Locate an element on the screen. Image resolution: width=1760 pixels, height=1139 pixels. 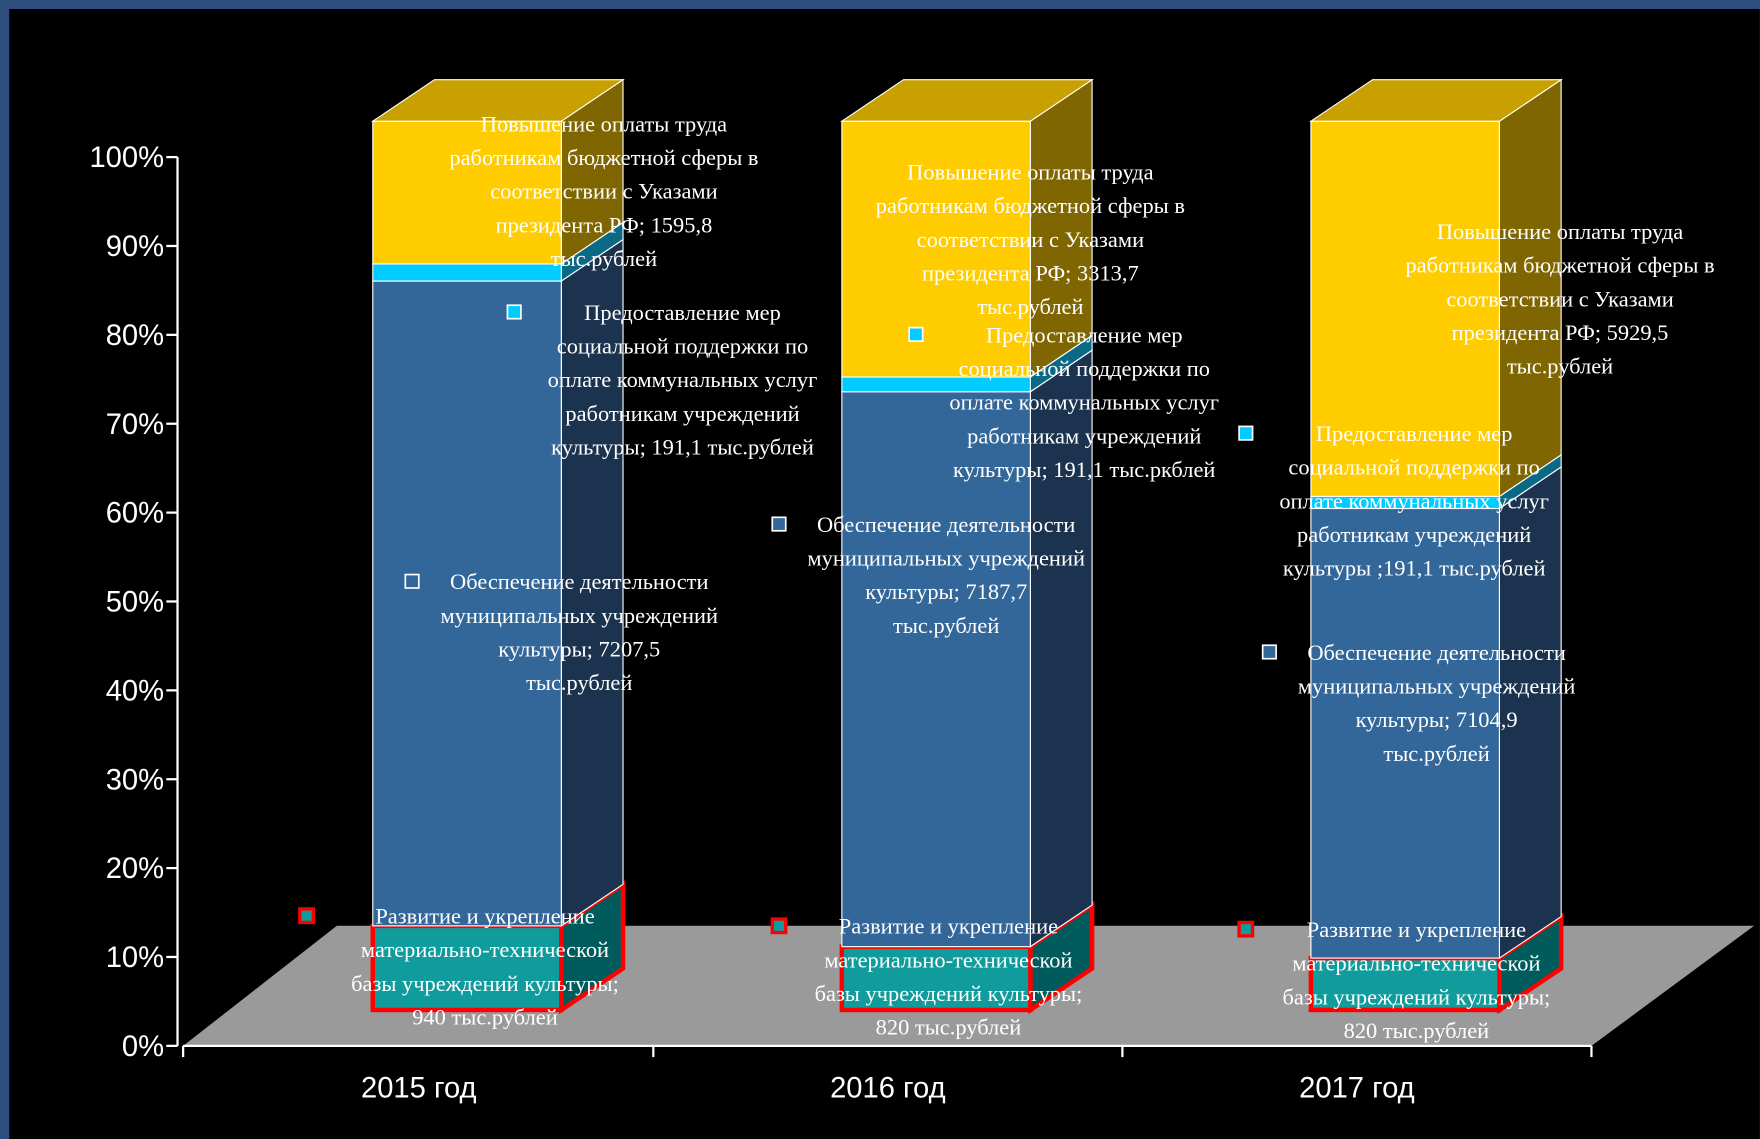
x-tick-label: 2016 год is located at coordinates (888, 1088).